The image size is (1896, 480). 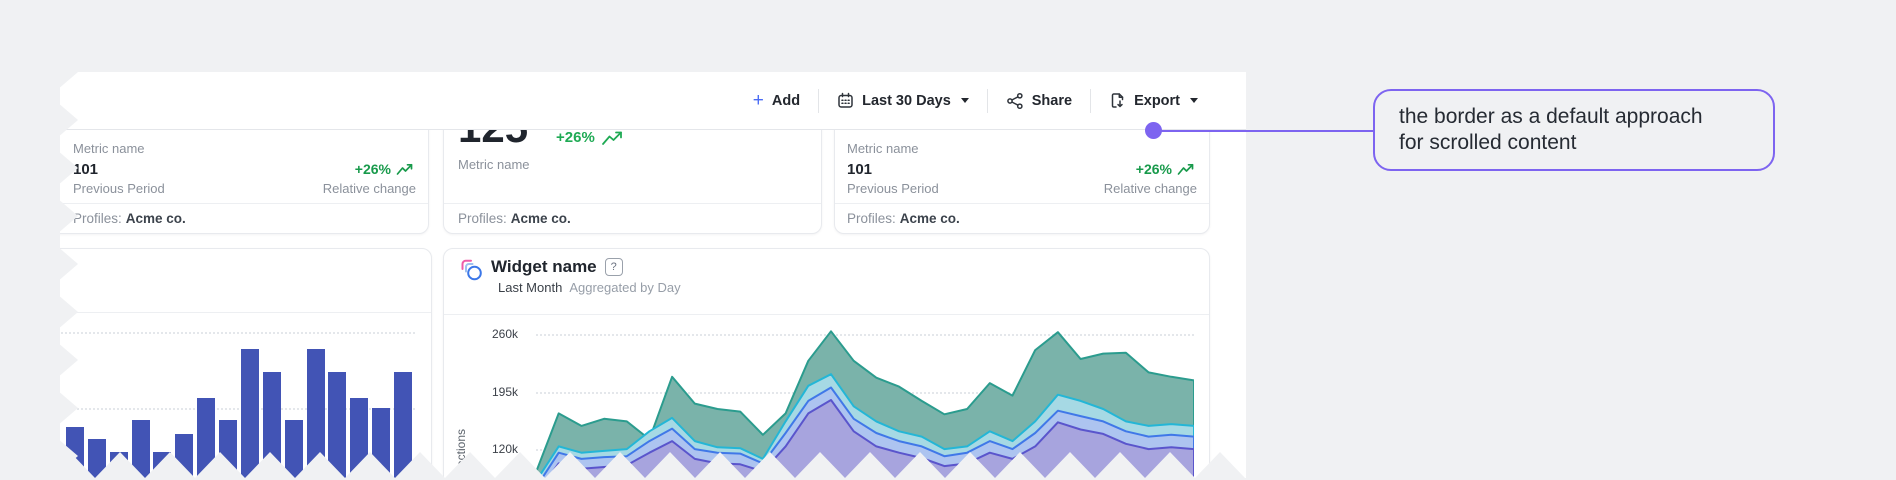 I want to click on widget-subtitle: Last Month Aggregated by Day, so click(x=586, y=287).